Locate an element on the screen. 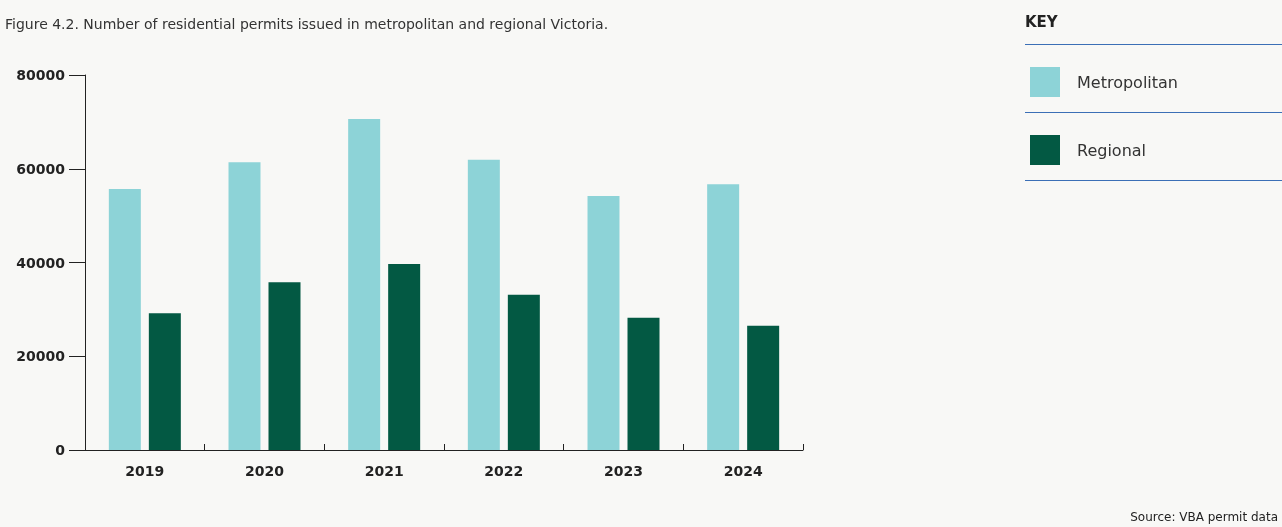 The image size is (1282, 527). y-tick-label: 80000 is located at coordinates (41, 75).